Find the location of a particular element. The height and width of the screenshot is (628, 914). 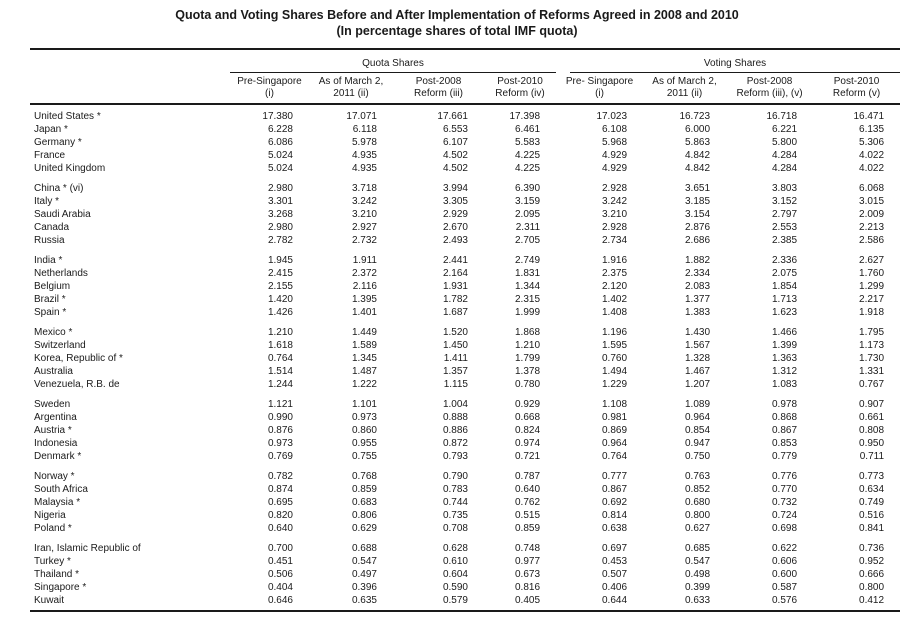

value-cell: 1.799 is located at coordinates (528, 358).